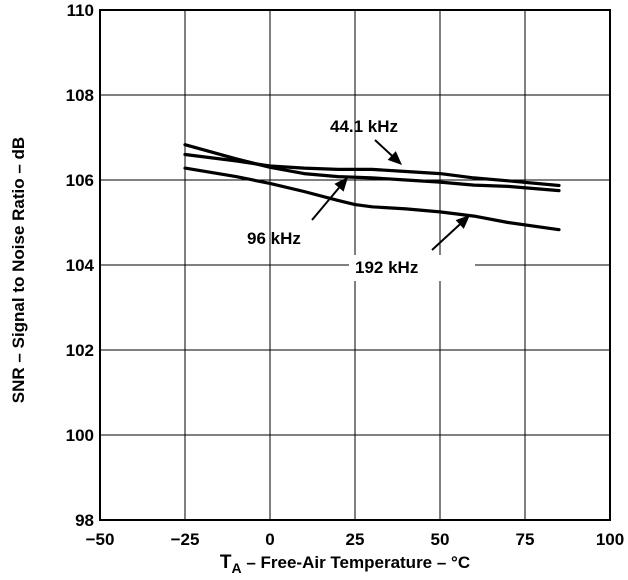 This screenshot has width=628, height=580. Describe the element at coordinates (236, 568) in the screenshot. I see `x-axis-title-subscript: A` at that location.